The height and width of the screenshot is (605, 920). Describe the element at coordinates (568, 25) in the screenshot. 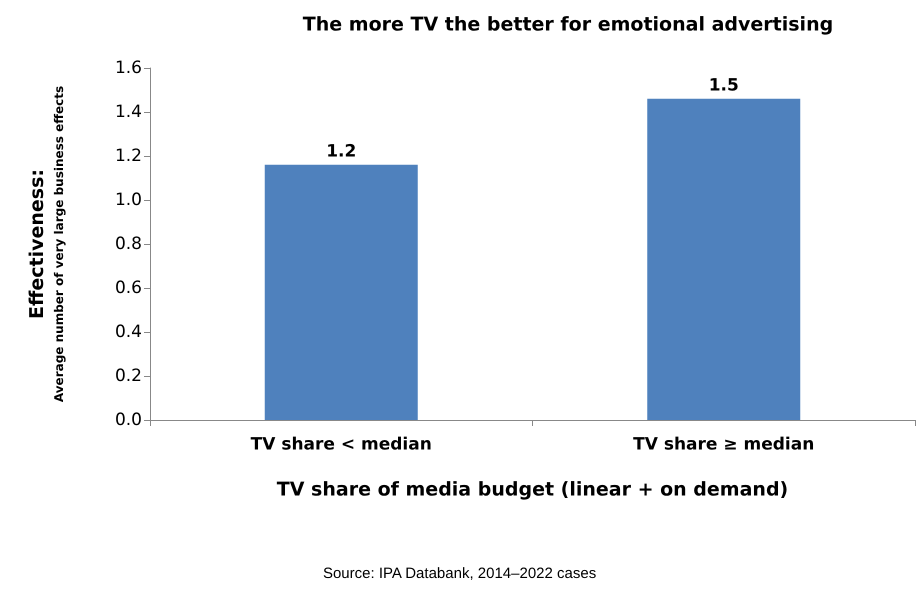

I see `chart-title: The more TV the better for emotional advertising` at that location.